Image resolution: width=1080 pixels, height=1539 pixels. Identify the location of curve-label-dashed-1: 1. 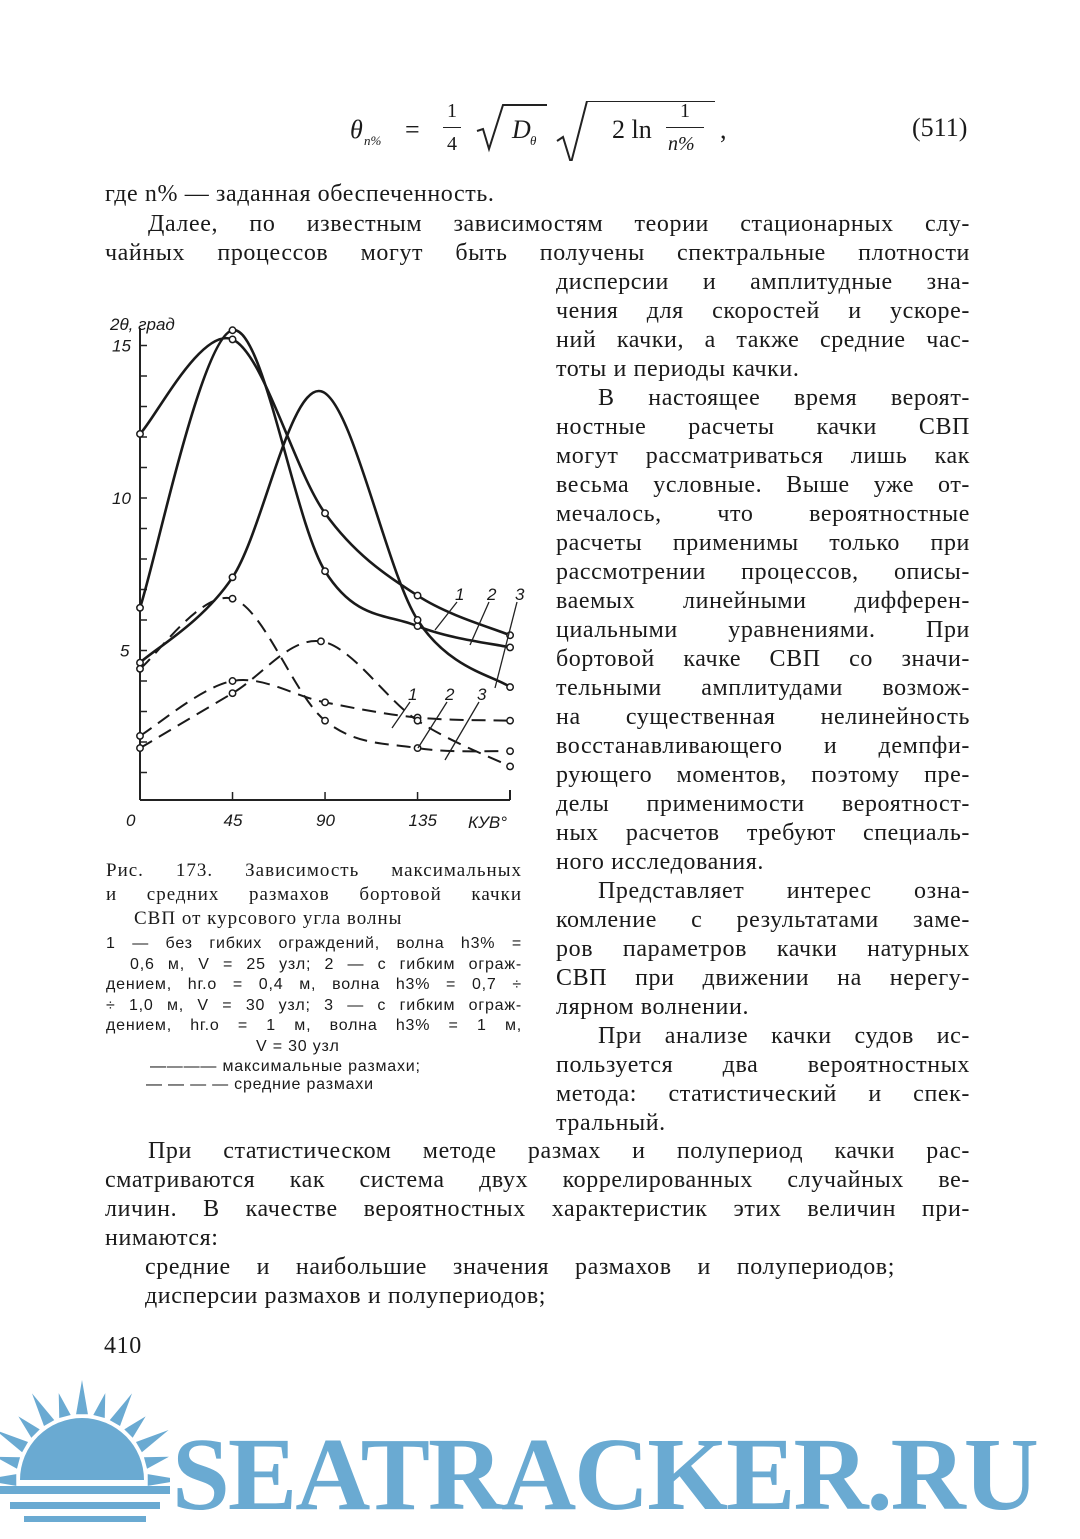
(412, 694).